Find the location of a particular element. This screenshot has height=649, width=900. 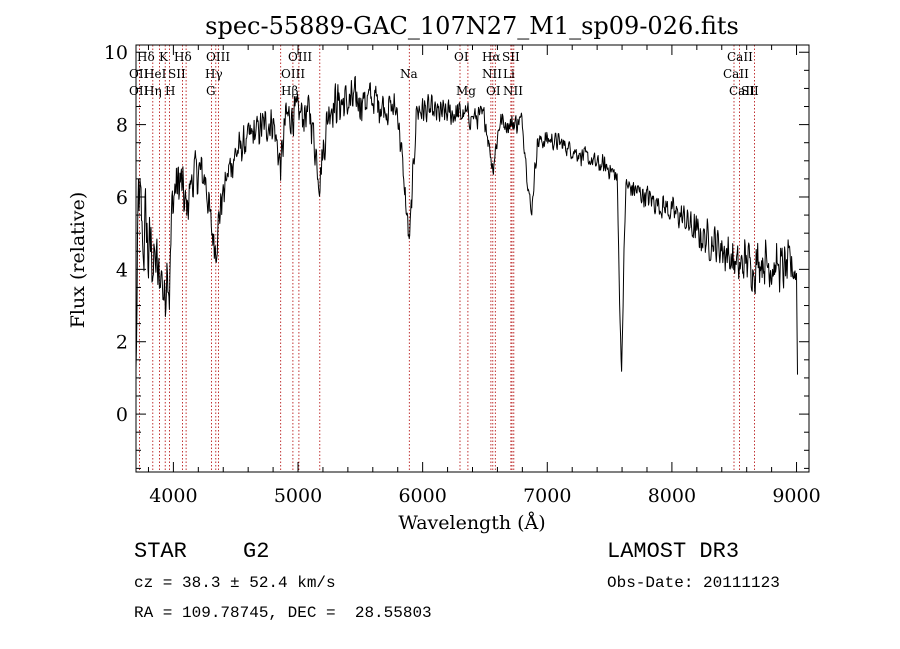

x-tick-label: 8000 is located at coordinates (672, 496).